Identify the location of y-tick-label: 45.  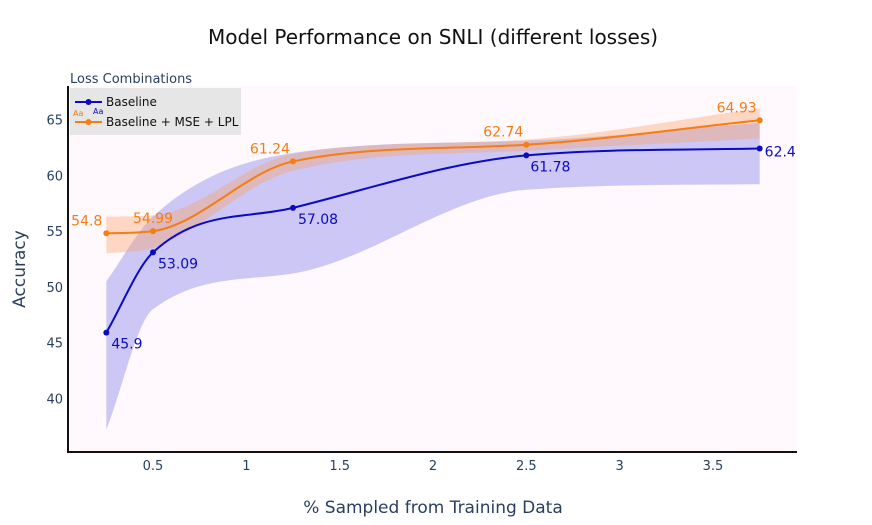
(54, 344).